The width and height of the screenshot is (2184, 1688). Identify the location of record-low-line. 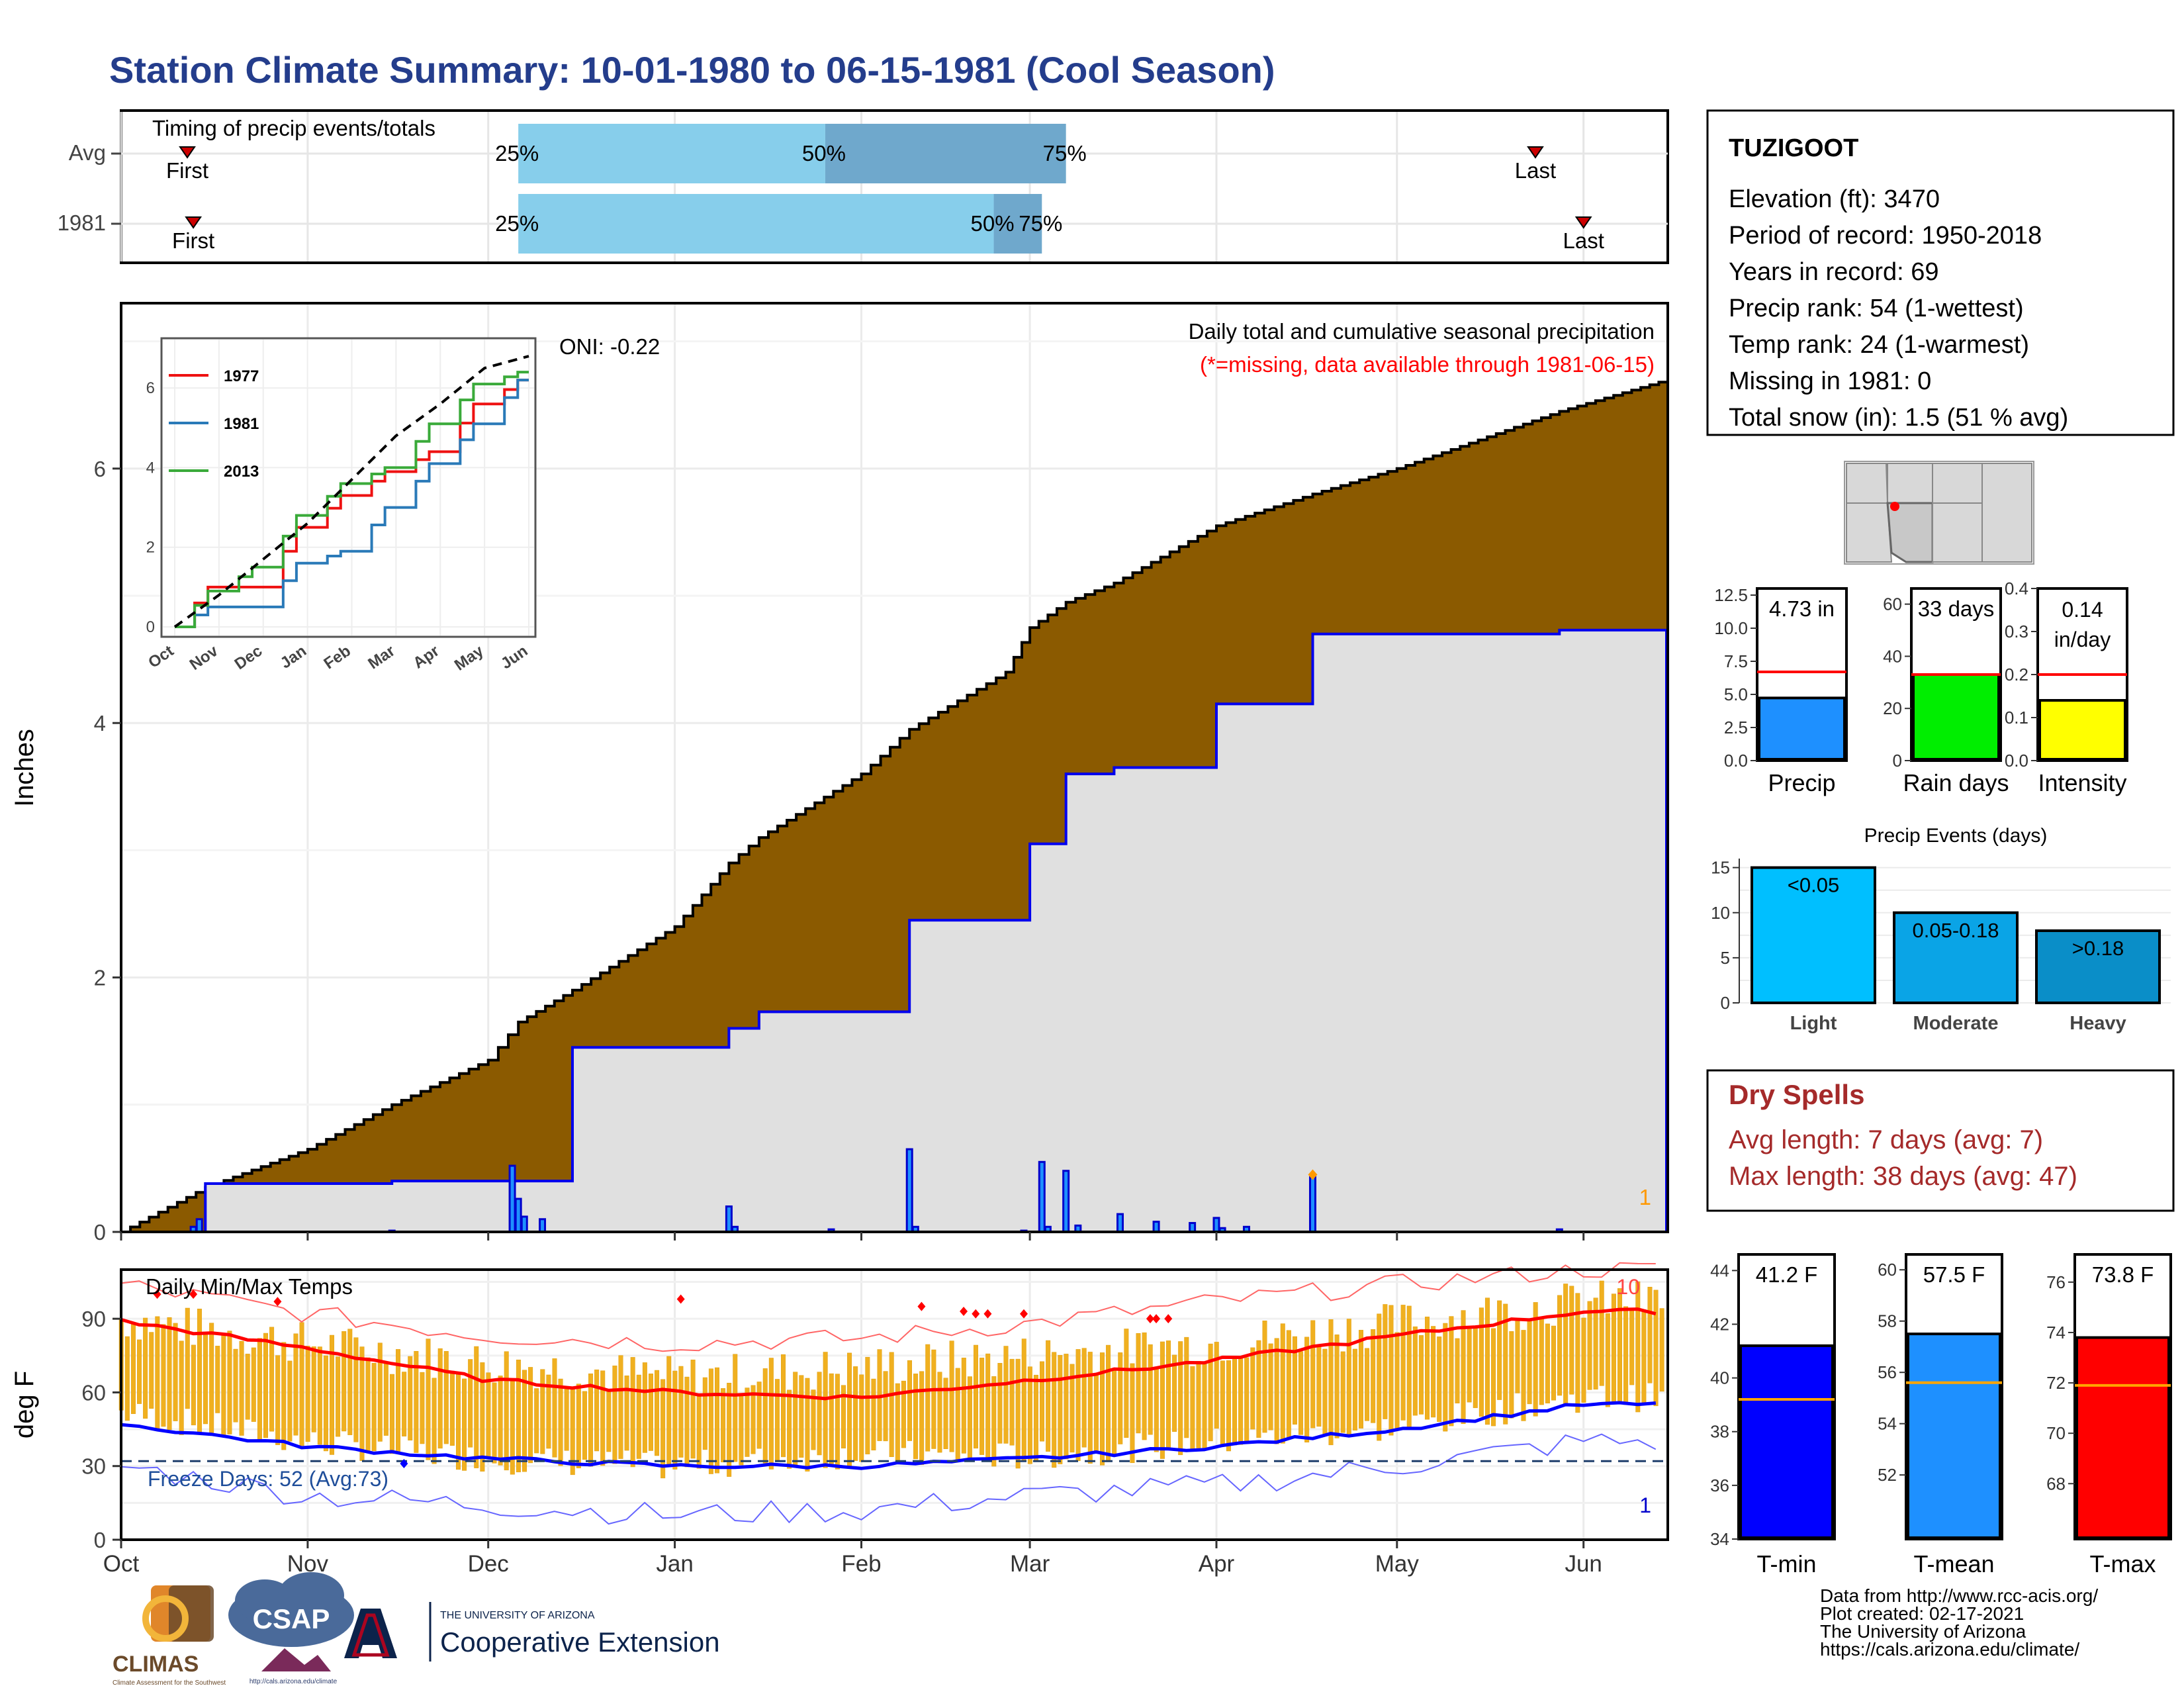
(889, 1479).